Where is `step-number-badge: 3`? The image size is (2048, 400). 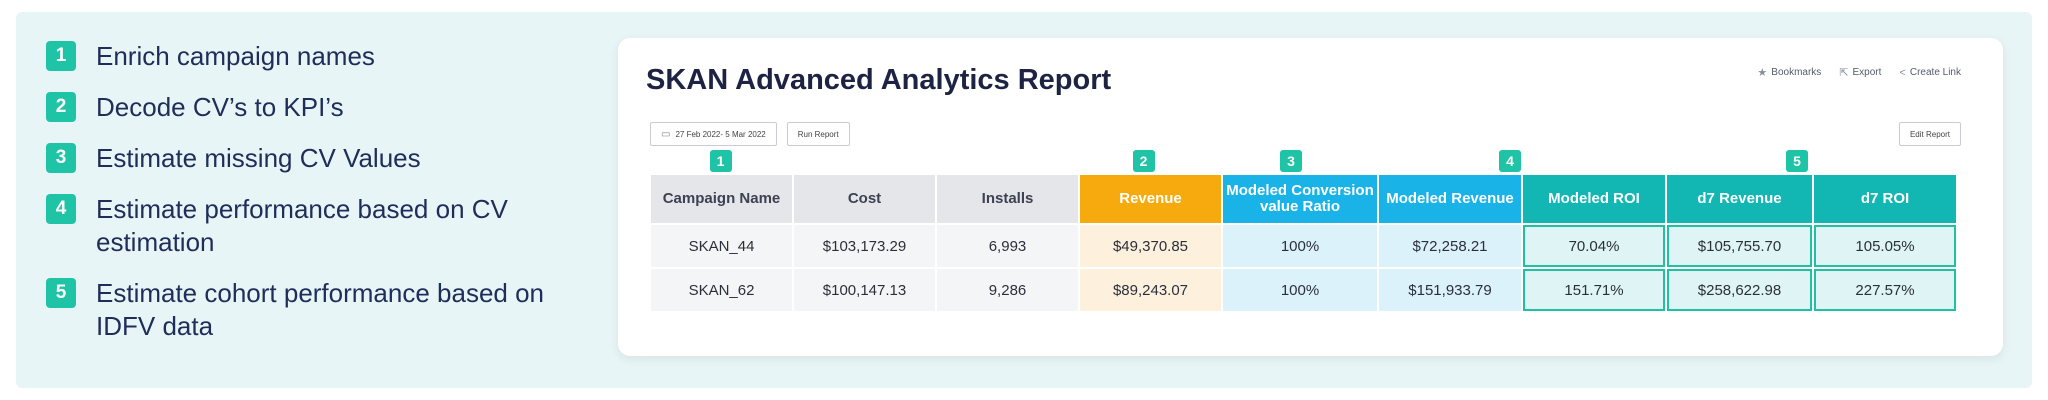
step-number-badge: 3 is located at coordinates (61, 158).